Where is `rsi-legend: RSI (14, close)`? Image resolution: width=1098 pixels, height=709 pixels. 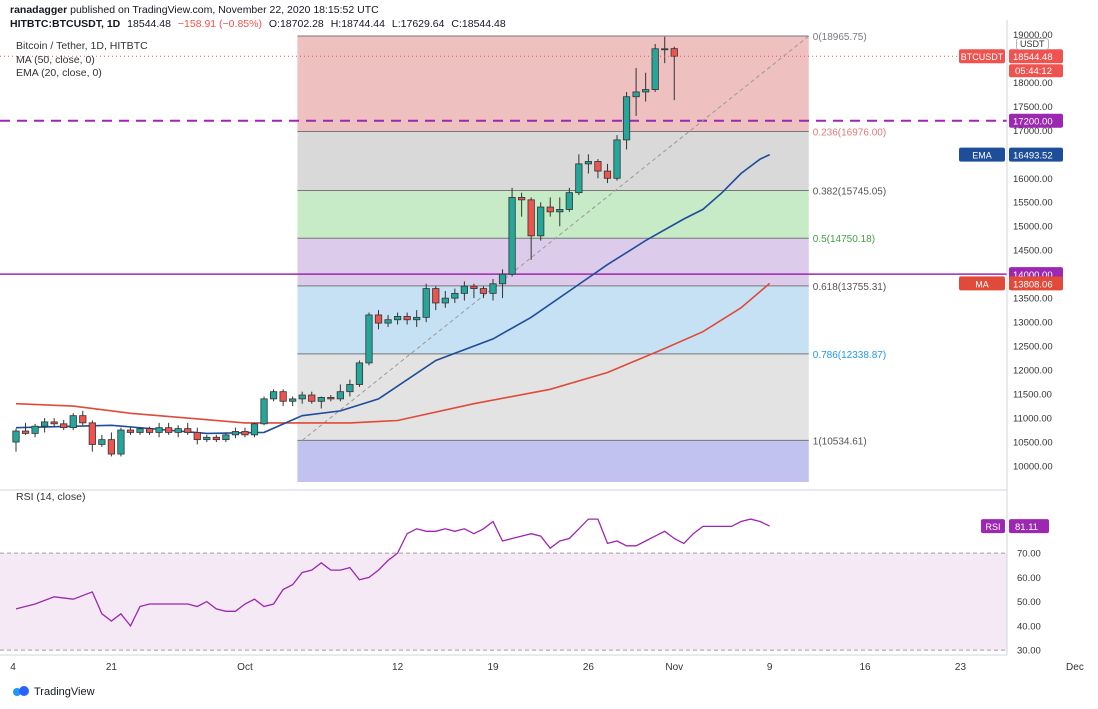 rsi-legend: RSI (14, close) is located at coordinates (51, 497).